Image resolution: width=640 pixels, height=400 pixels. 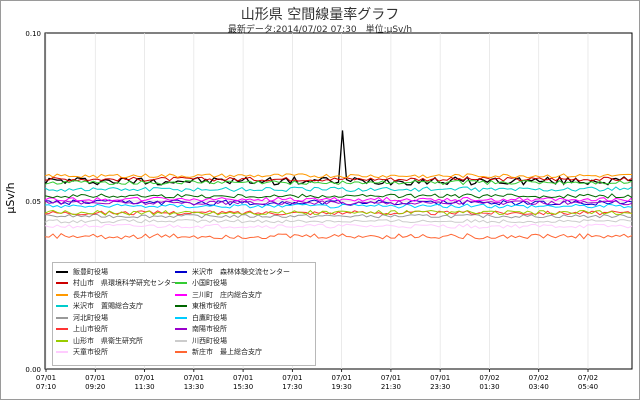 I want to click on legend-item: 天童市役所, so click(x=120, y=353).